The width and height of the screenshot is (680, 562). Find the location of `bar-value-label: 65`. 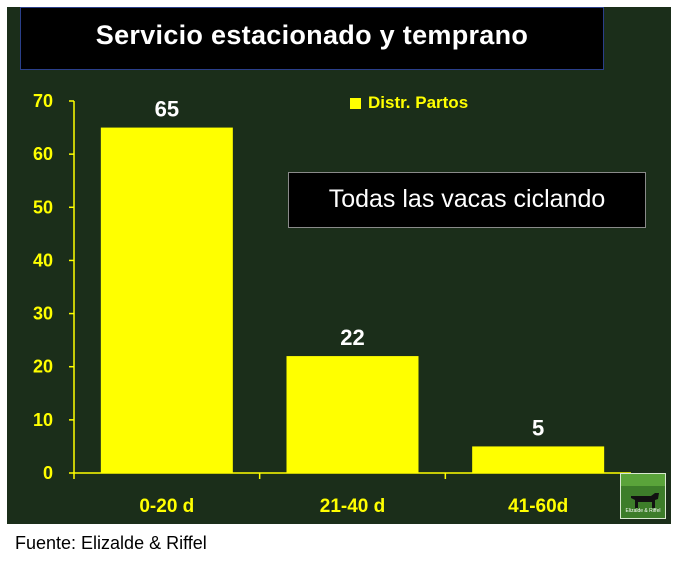

bar-value-label: 65 is located at coordinates (167, 109).